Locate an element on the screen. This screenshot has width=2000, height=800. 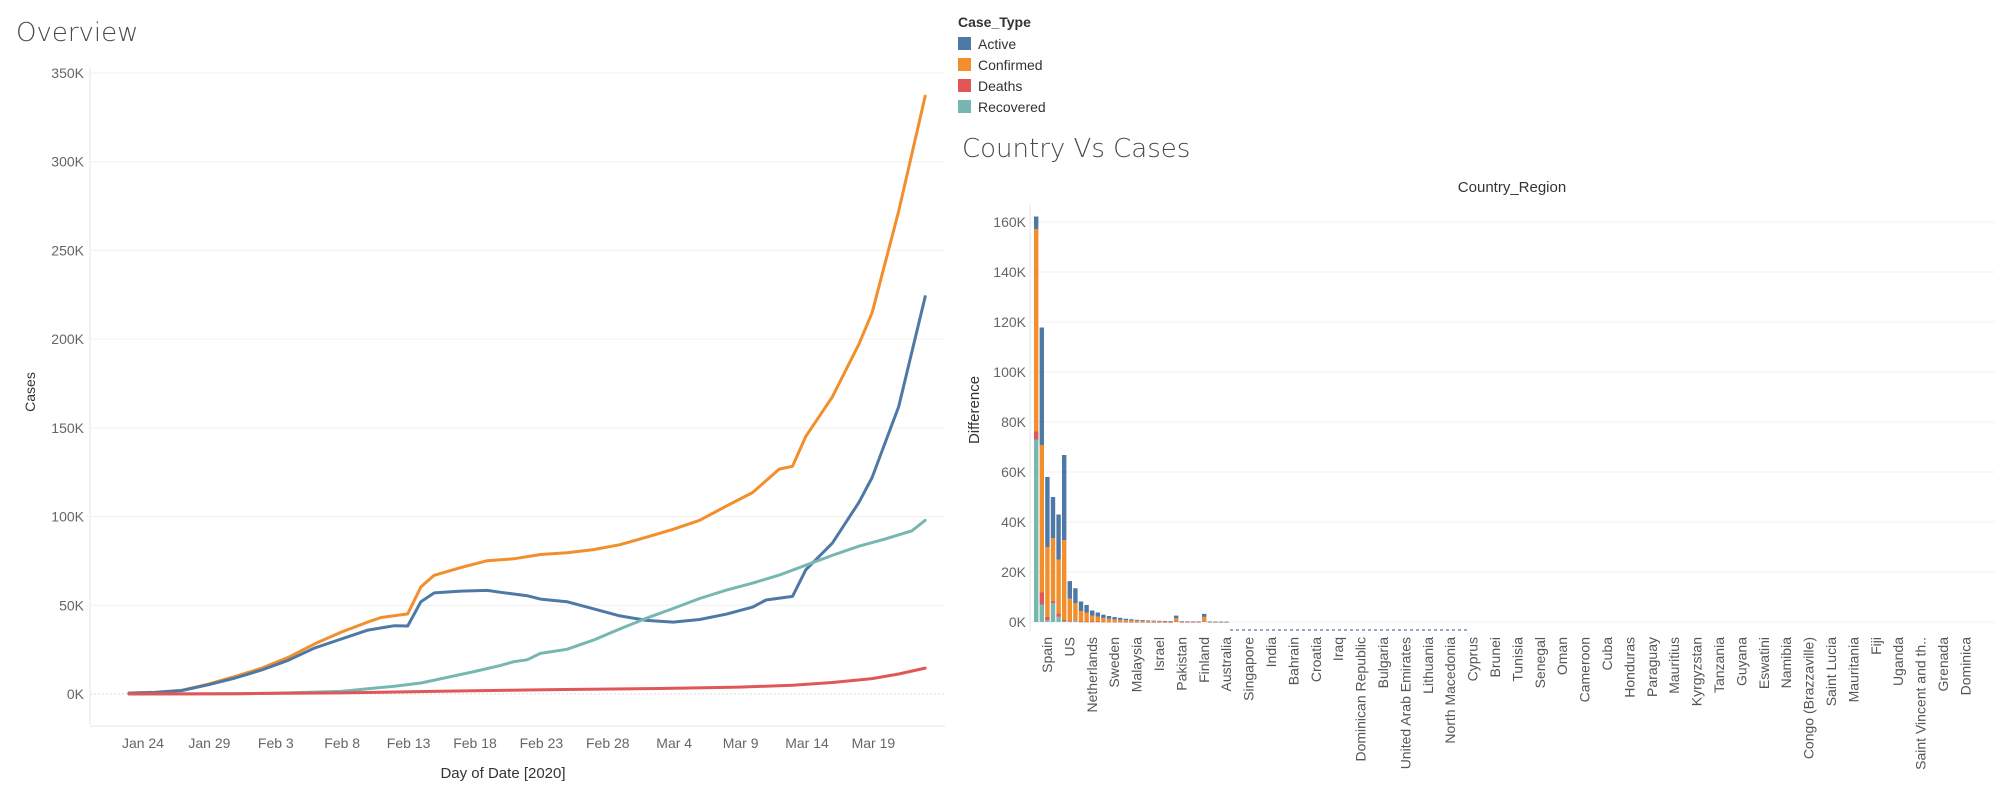
country-vs-cases-title: Country Vs Cases is located at coordinates (1076, 149).